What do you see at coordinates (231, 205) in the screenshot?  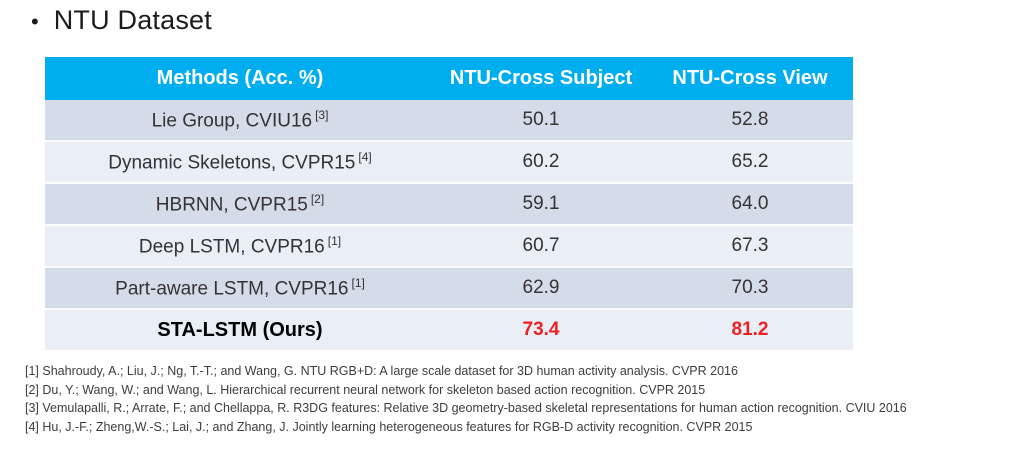 I see `method-name: HBRNN, CVPR15` at bounding box center [231, 205].